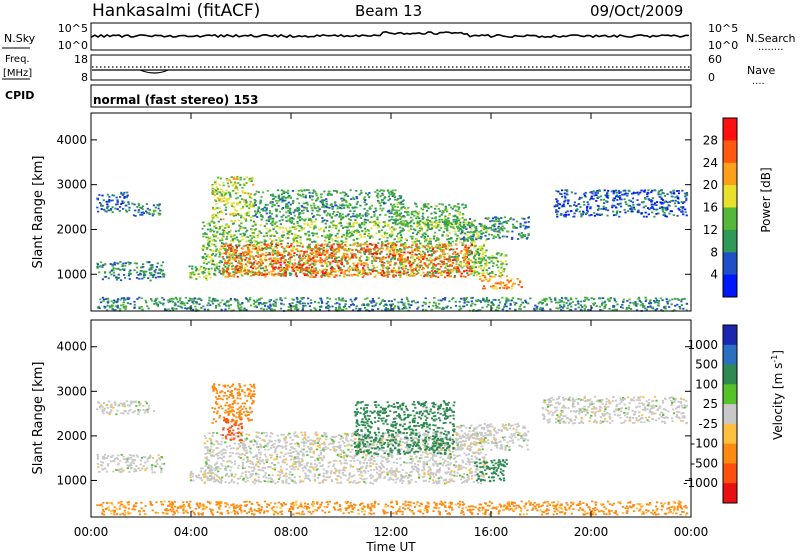  What do you see at coordinates (71, 185) in the screenshot?
I see `power-ytick-label-2: 3000` at bounding box center [71, 185].